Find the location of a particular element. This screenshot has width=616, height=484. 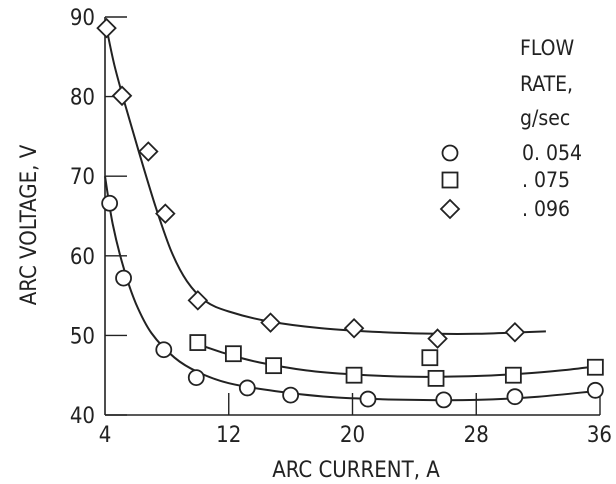

legend-circle-icon is located at coordinates (450, 153).